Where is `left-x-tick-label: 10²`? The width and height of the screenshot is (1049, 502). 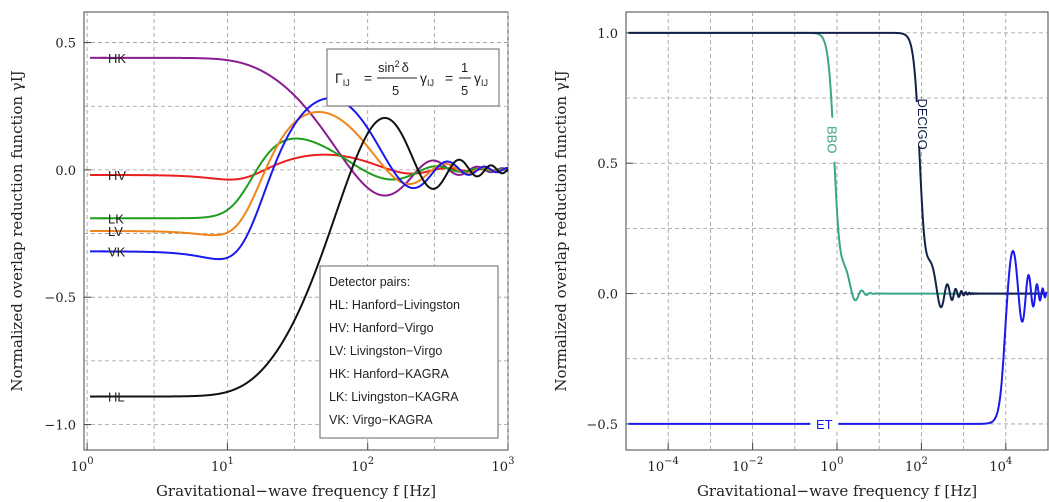
left-x-tick-label: 10² is located at coordinates (362, 465).